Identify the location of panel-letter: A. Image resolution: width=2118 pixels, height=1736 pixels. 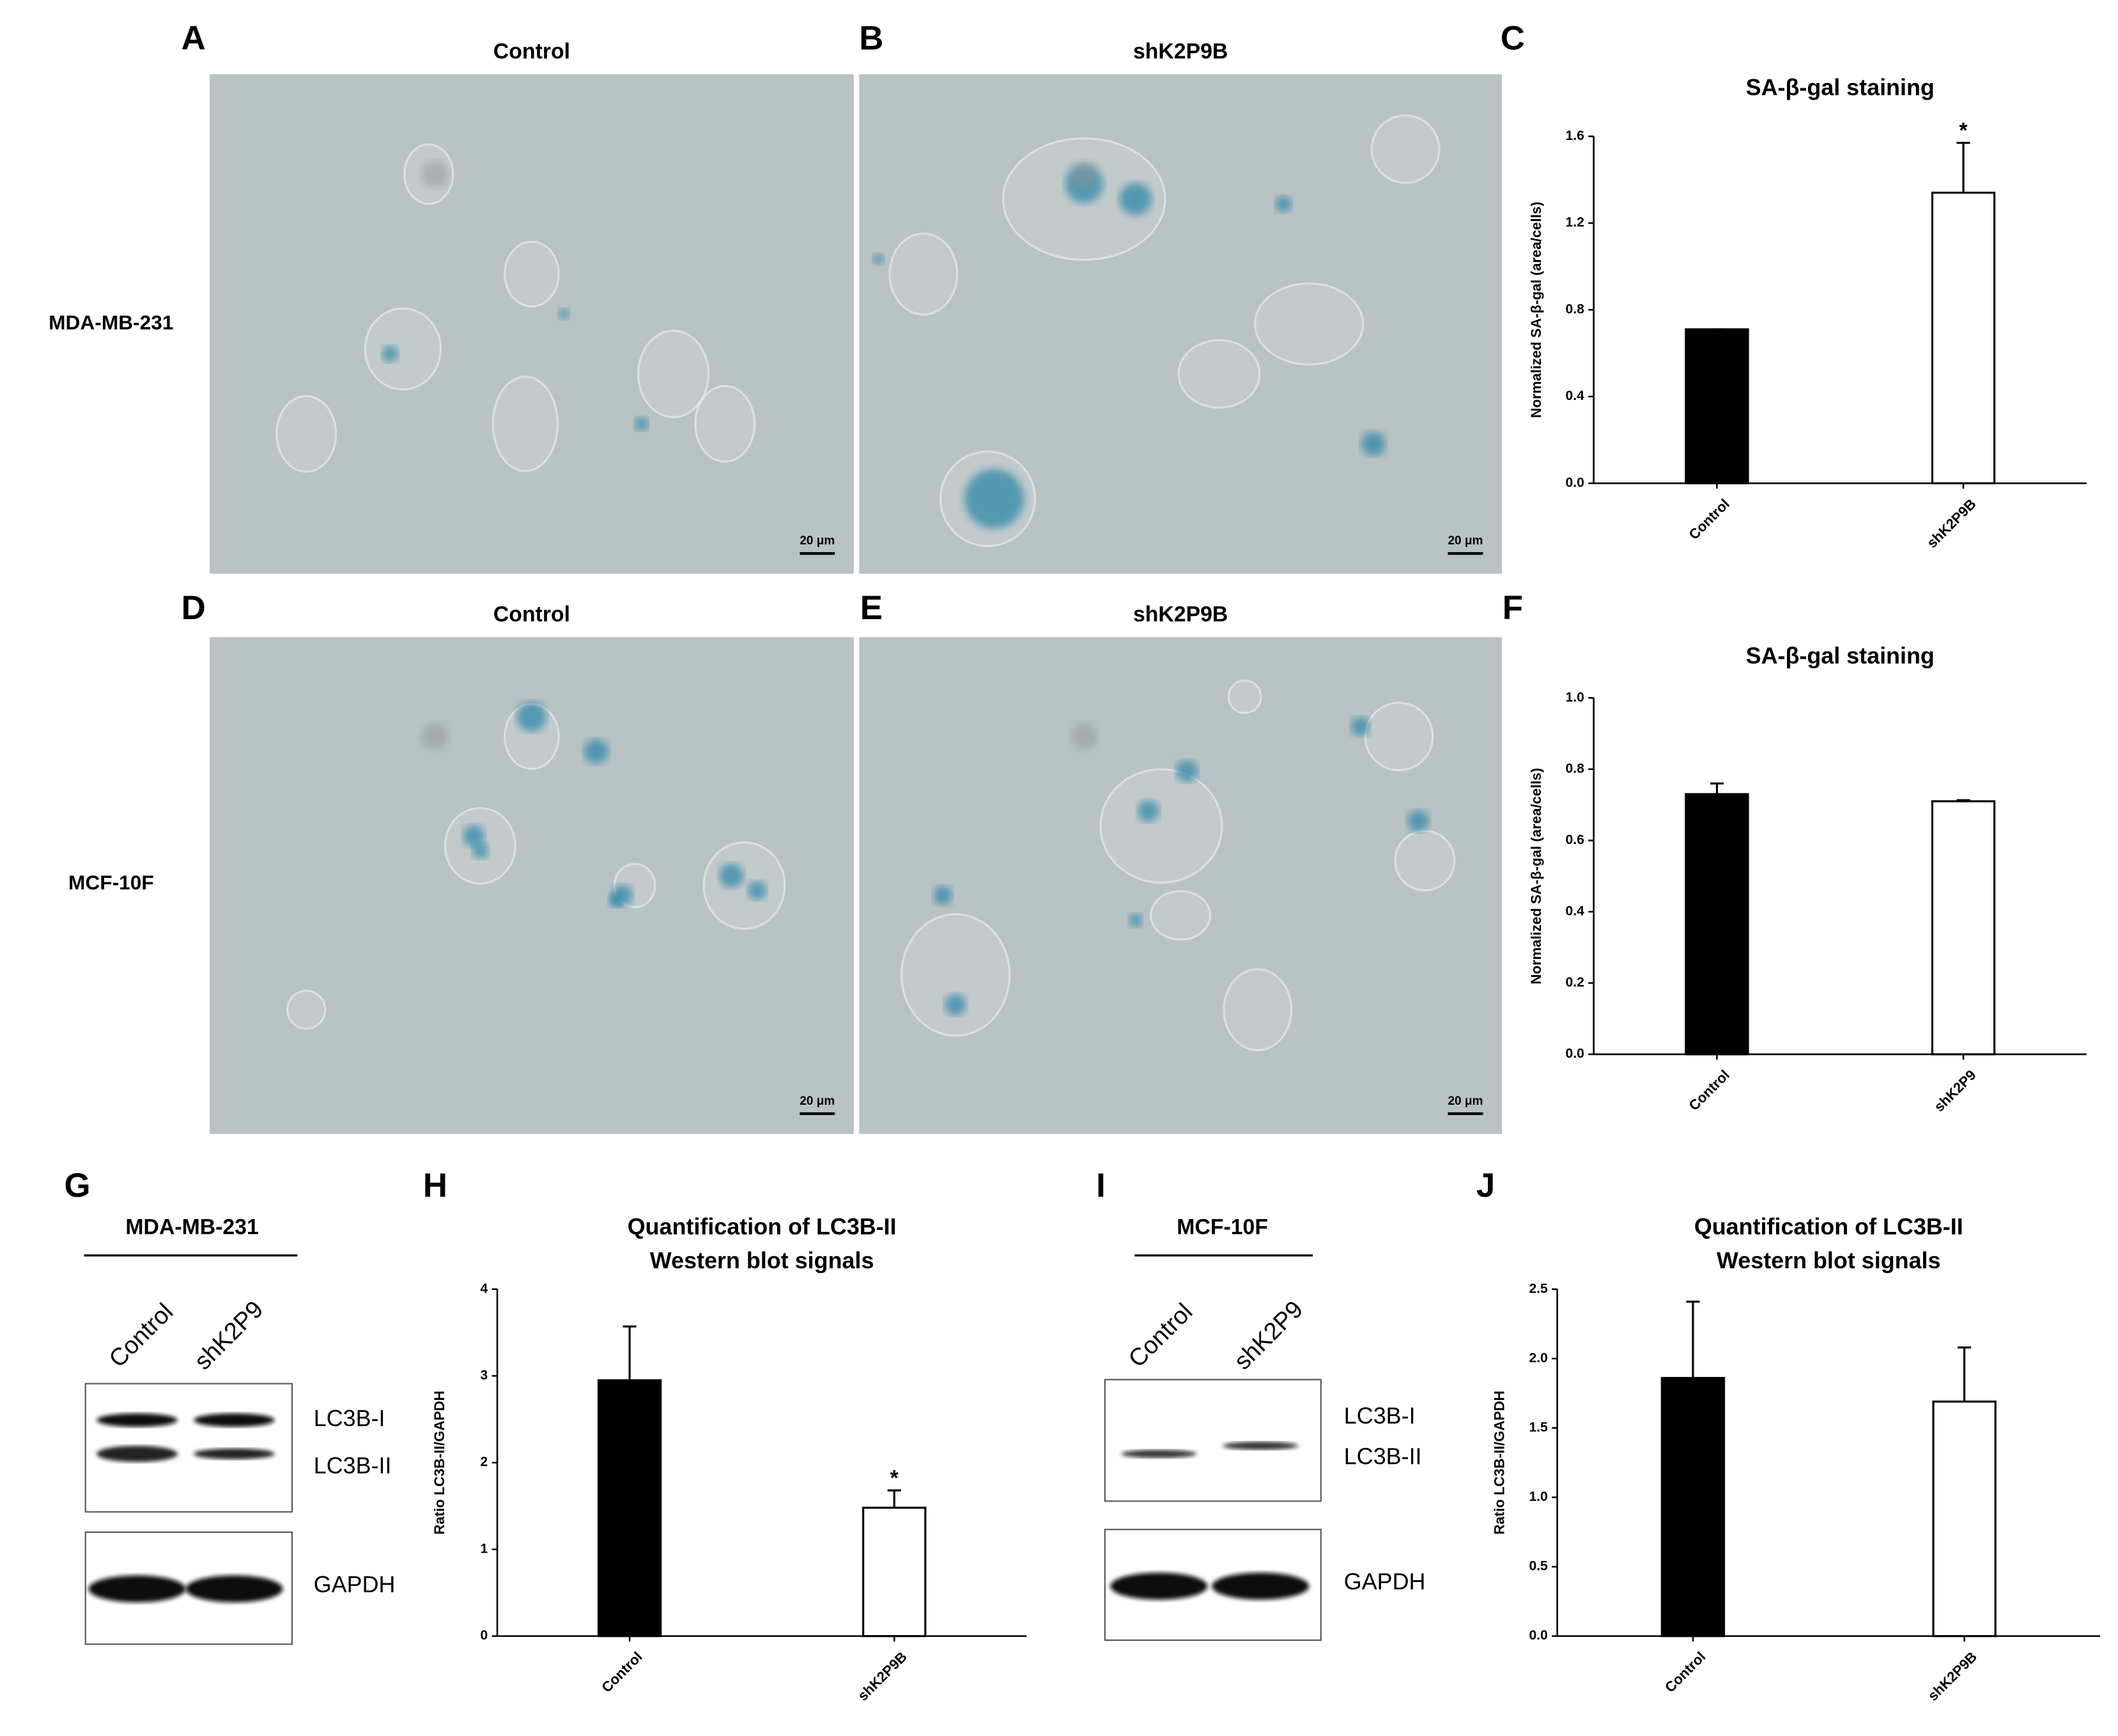
(194, 38).